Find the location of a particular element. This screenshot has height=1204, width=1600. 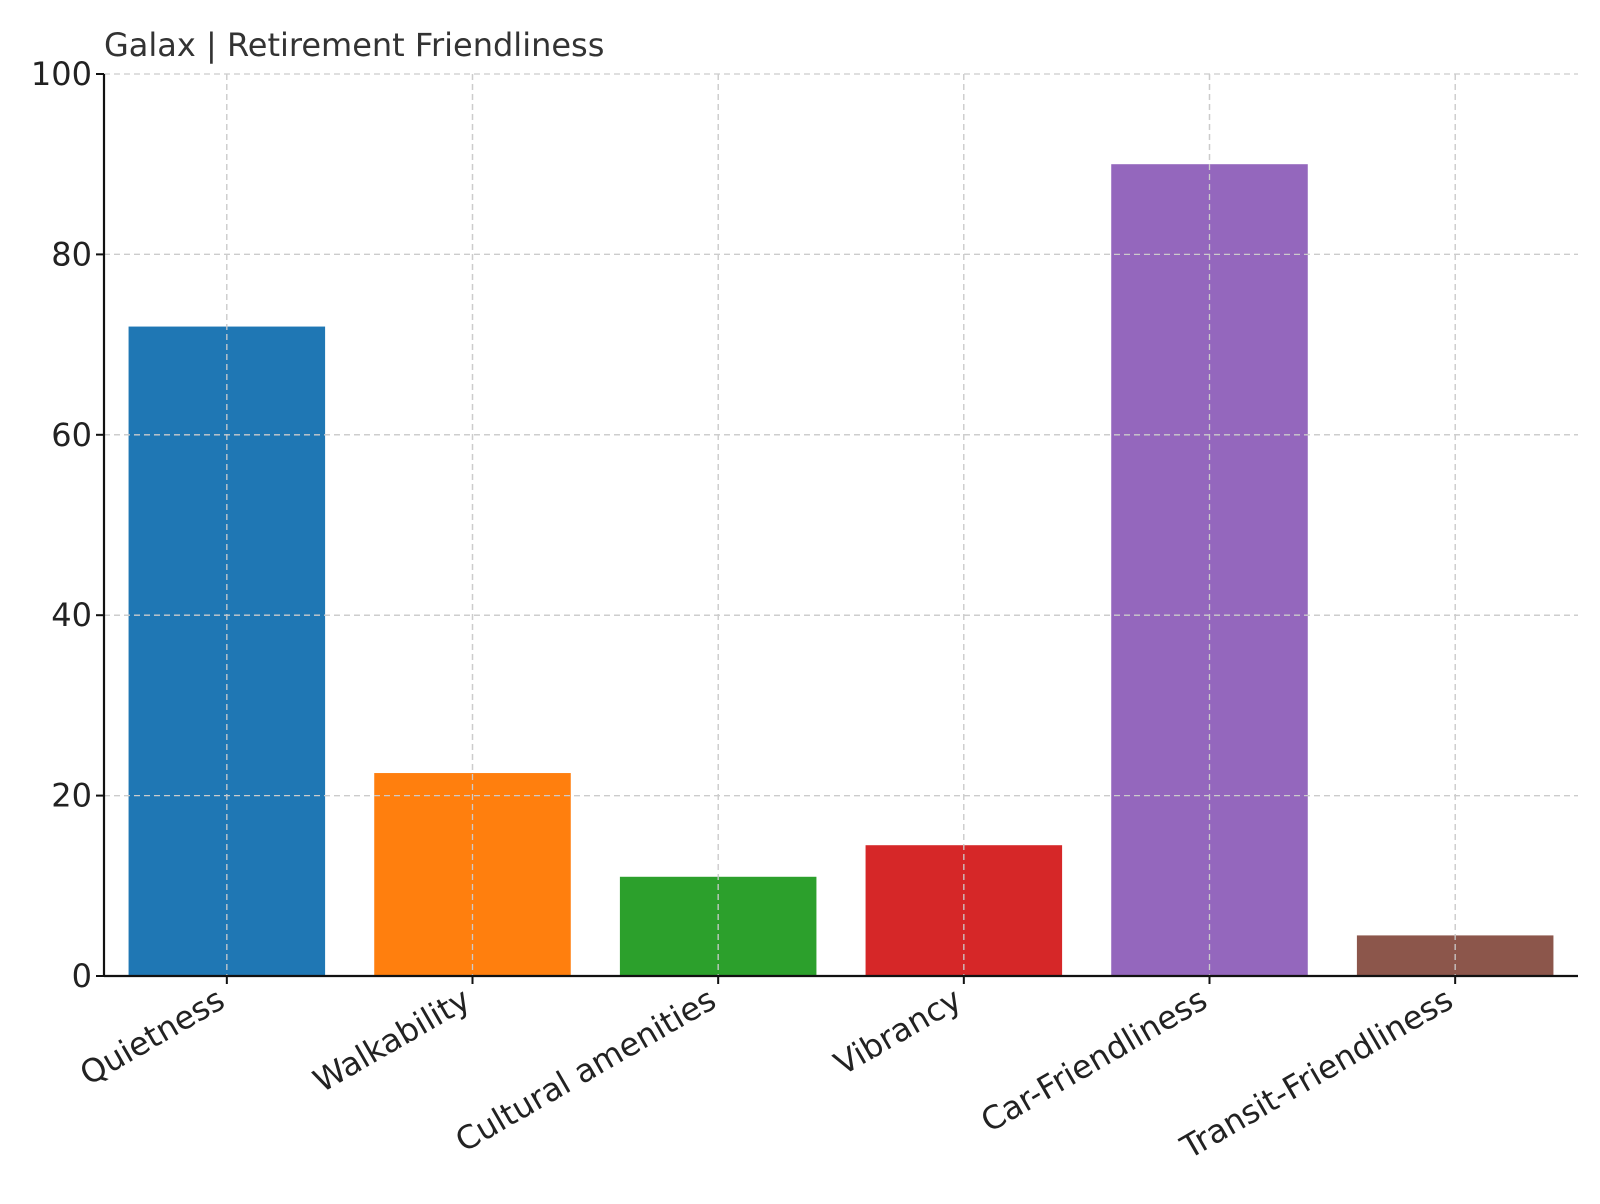

y-tick-label: 60 is located at coordinates (71, 435).